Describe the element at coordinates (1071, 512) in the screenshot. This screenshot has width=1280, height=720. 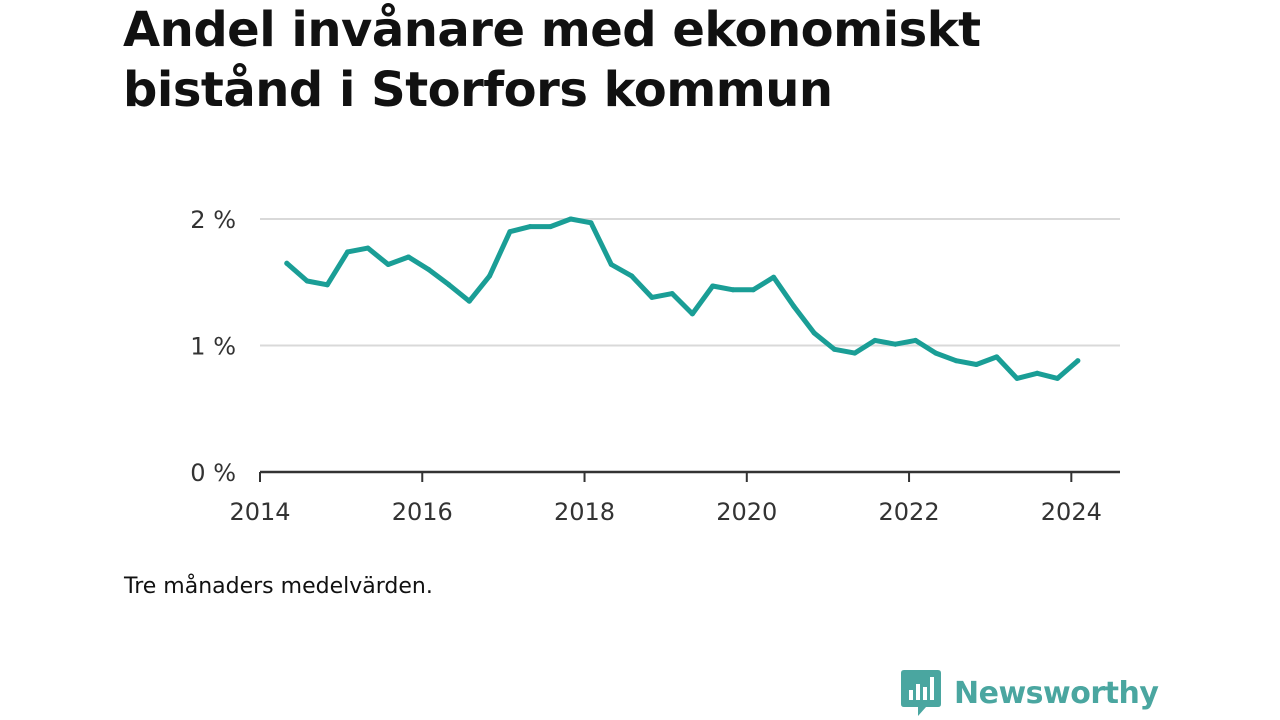
I see `x-tick-label: 2024` at that location.